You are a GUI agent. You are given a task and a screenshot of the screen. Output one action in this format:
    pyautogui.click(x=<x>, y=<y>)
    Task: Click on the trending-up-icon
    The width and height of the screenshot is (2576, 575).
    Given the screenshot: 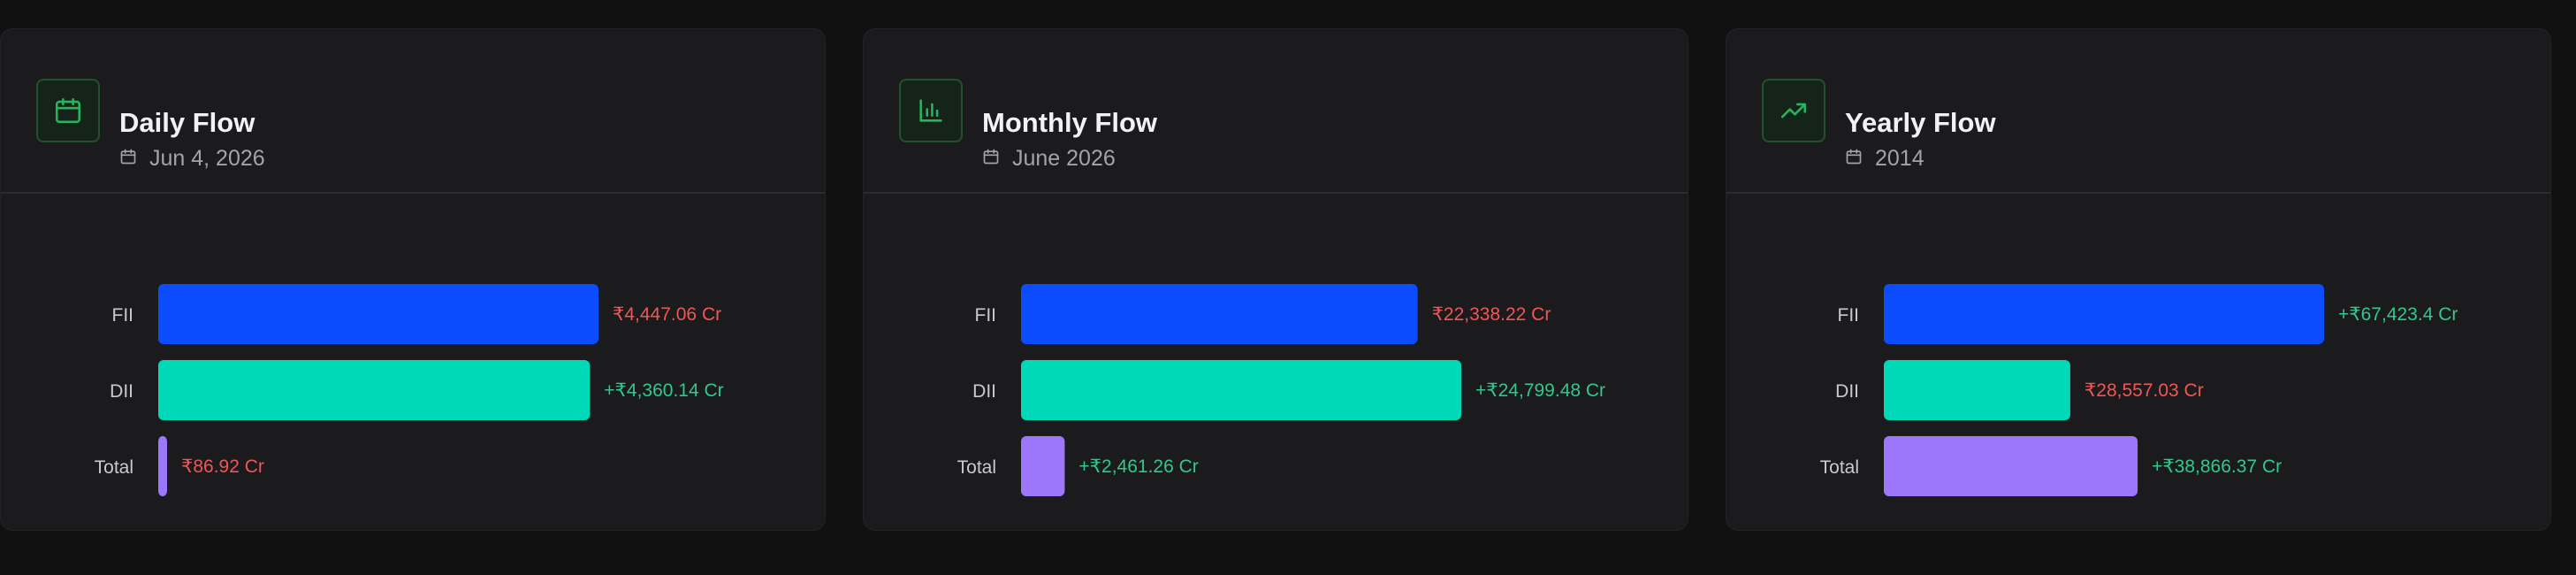 What is the action you would take?
    pyautogui.click(x=1793, y=110)
    